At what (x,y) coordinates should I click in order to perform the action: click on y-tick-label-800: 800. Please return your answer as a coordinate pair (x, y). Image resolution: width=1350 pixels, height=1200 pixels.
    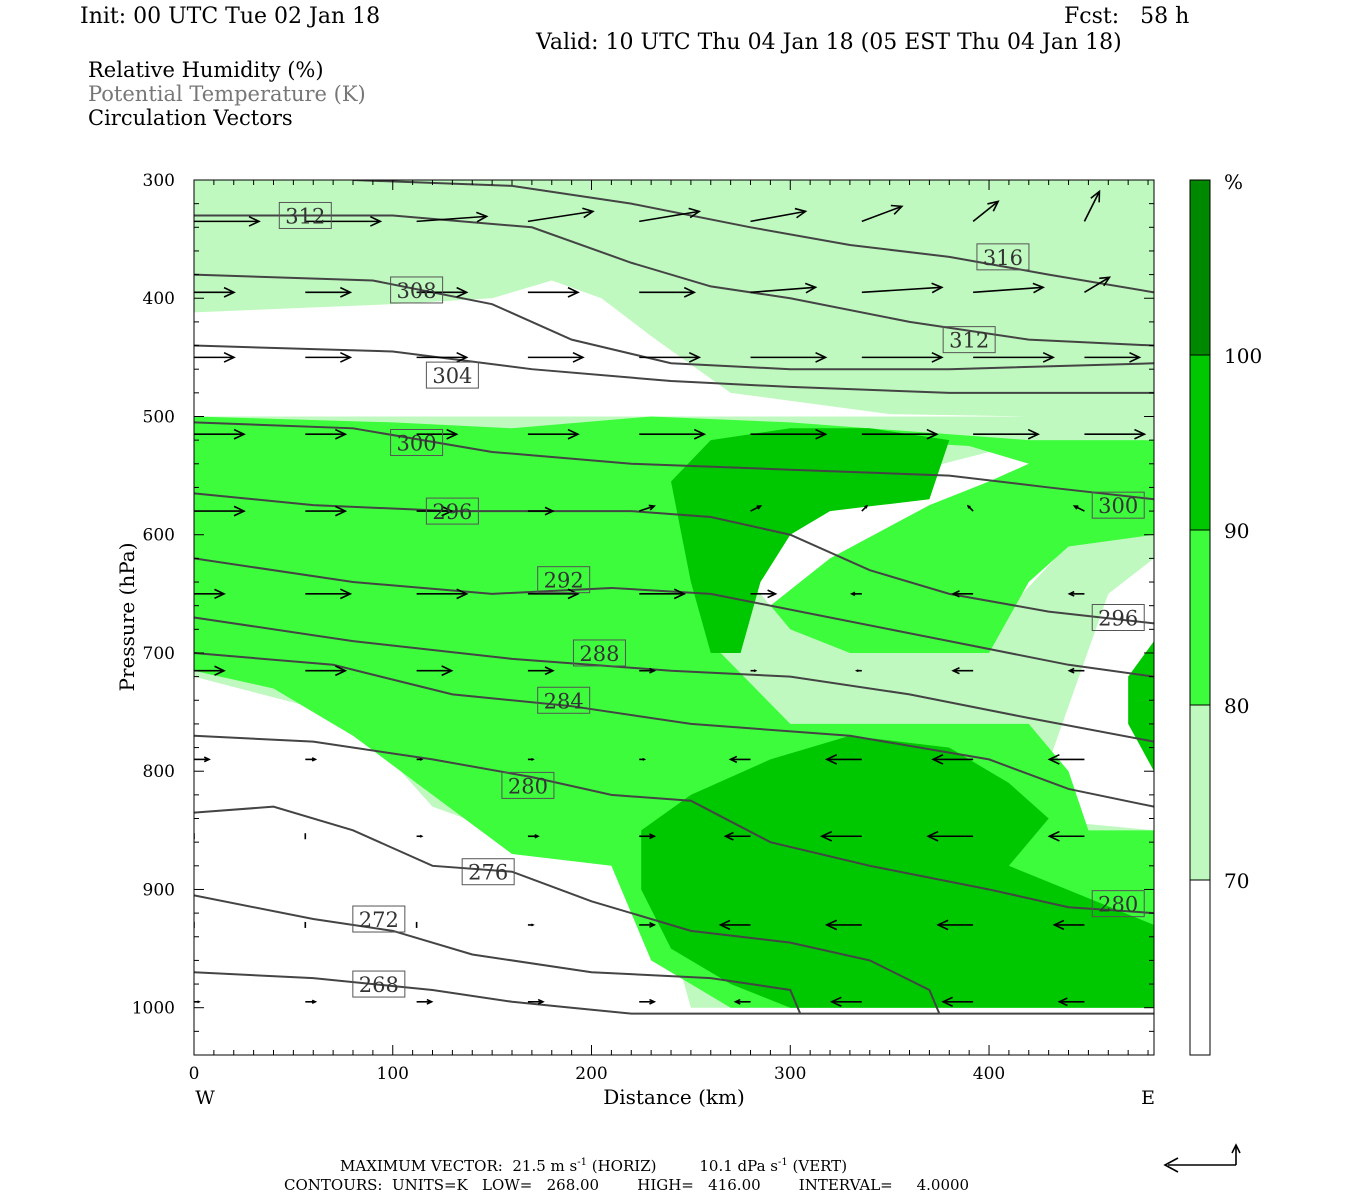
    Looking at the image, I should click on (159, 772).